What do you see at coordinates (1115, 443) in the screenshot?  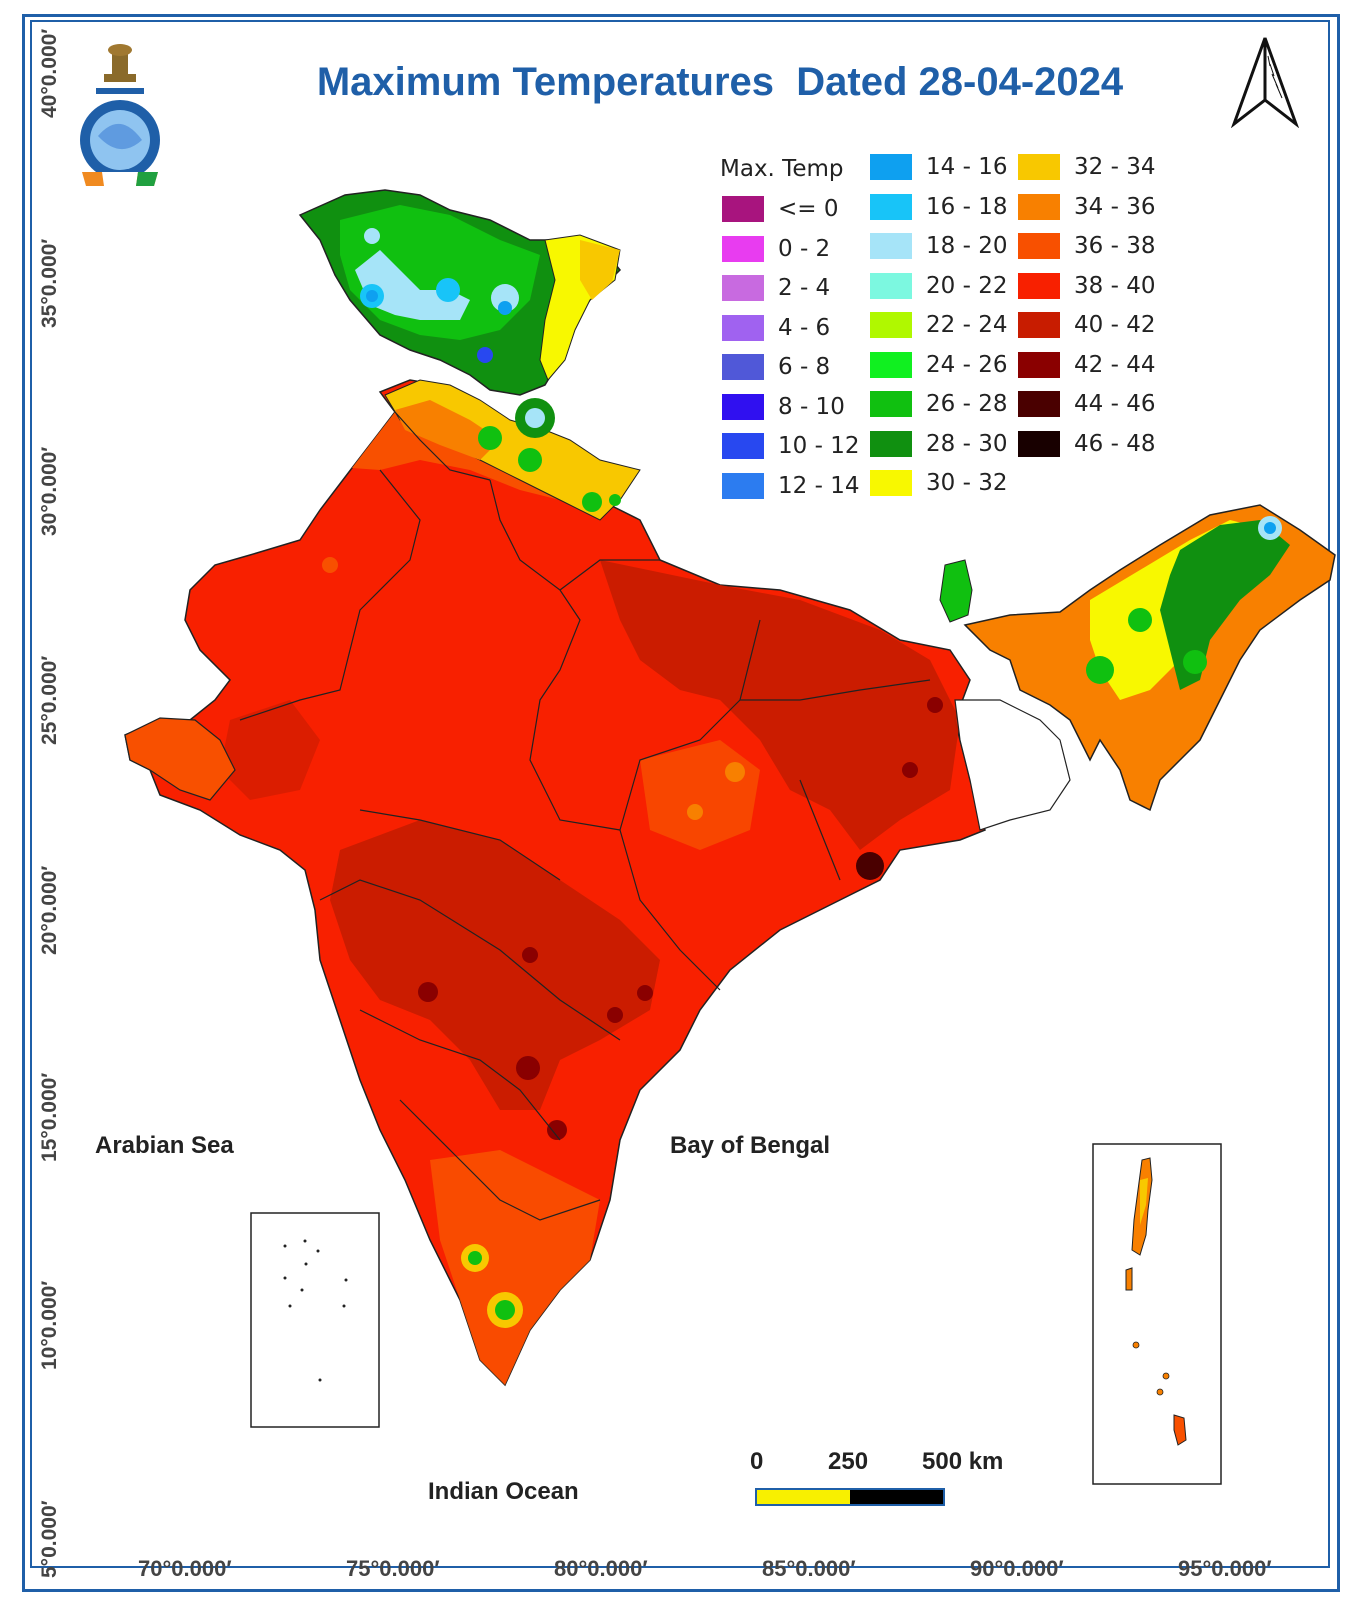 I see `legend-label: 46 - 48` at bounding box center [1115, 443].